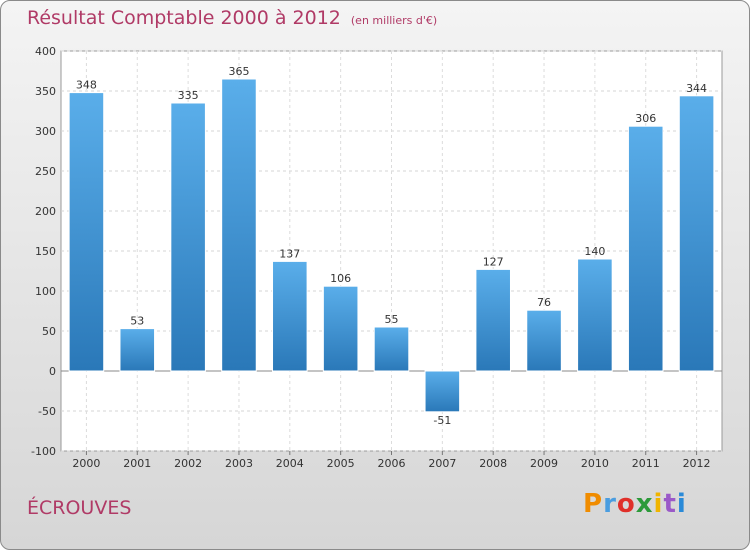 This screenshot has height=550, width=750. Describe the element at coordinates (45, 211) in the screenshot. I see `y-tick-label: 200` at that location.